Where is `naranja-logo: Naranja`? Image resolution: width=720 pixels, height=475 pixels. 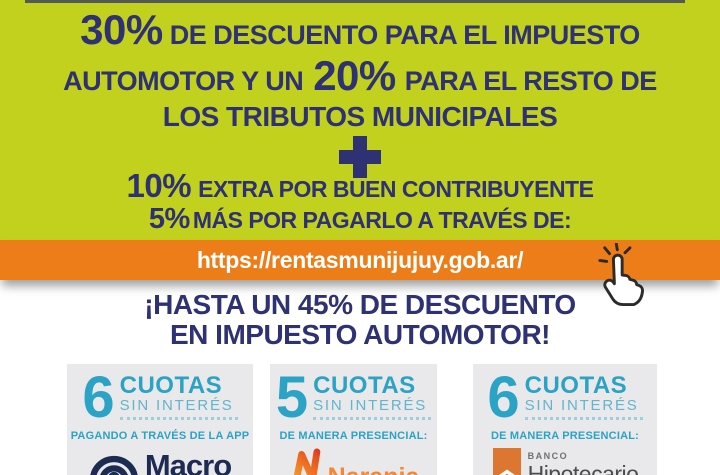
naranja-logo: Naranja is located at coordinates (354, 461).